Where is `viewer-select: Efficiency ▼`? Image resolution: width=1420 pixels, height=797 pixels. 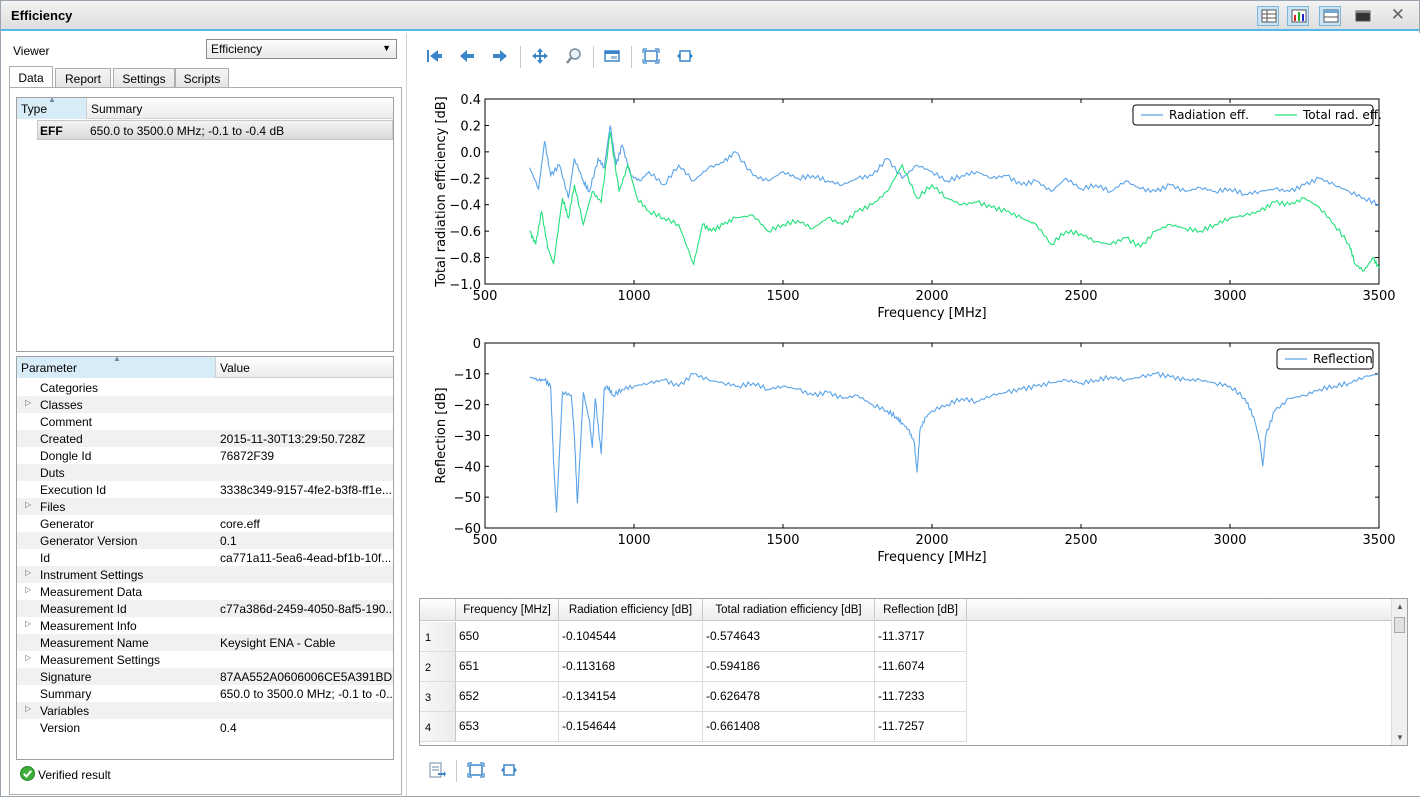 viewer-select: Efficiency ▼ is located at coordinates (301, 49).